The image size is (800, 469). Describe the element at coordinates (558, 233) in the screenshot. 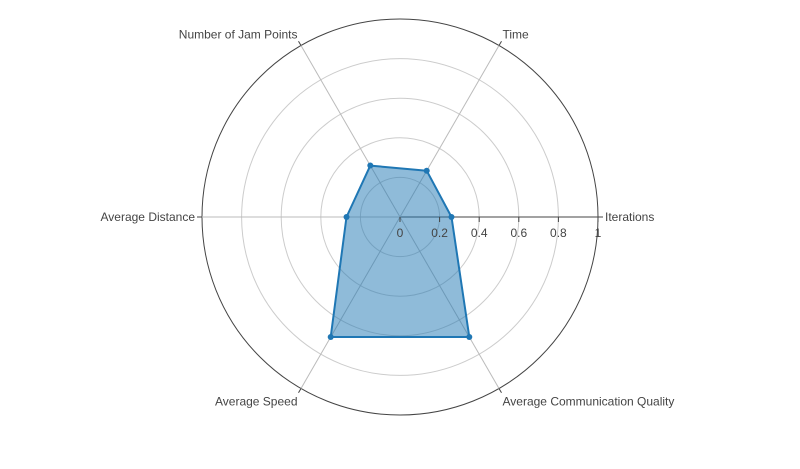

I see `radial-tick-label: 0.8` at that location.